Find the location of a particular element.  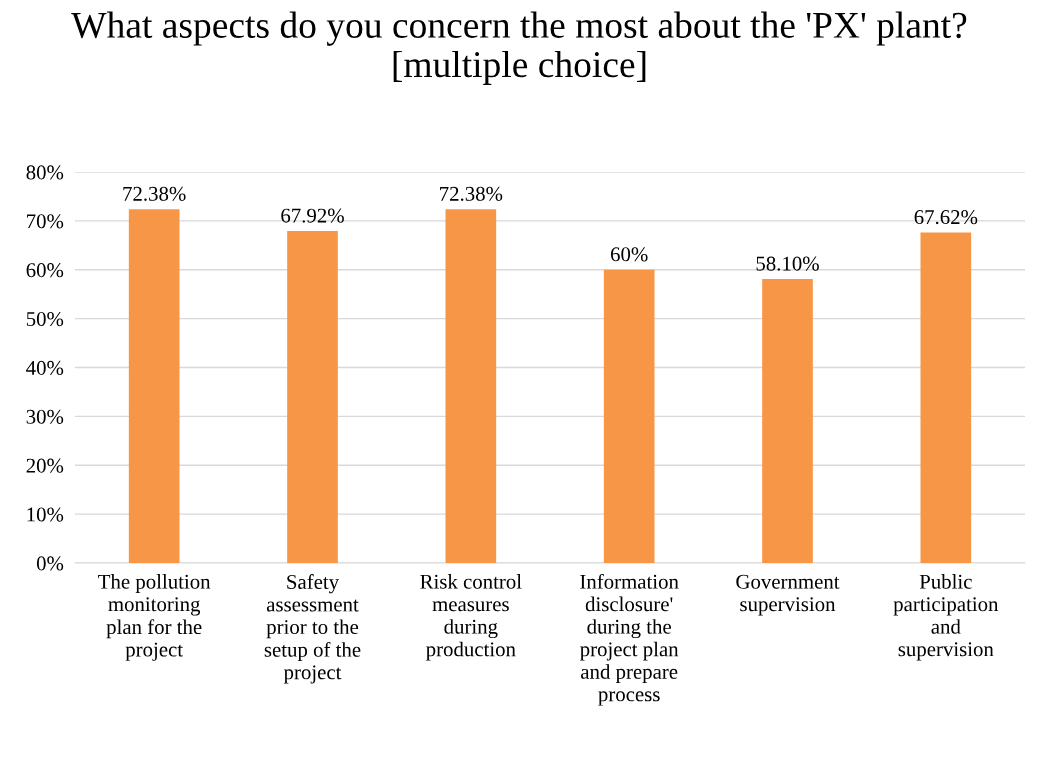

y-tick-label: 0% is located at coordinates (50, 563).